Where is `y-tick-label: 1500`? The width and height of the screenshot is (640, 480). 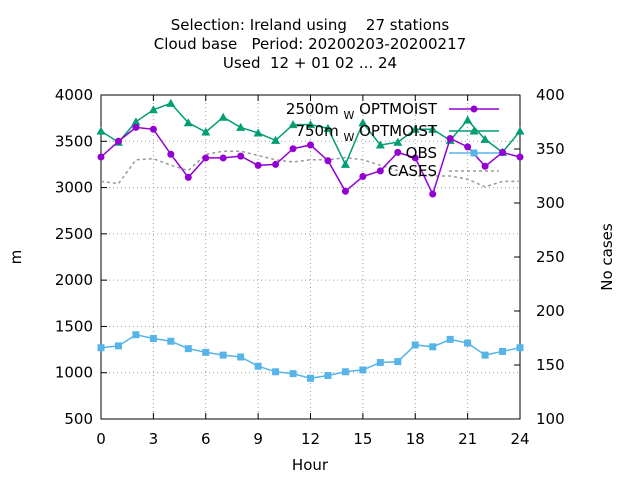
y-tick-label: 1500 is located at coordinates (74, 326).